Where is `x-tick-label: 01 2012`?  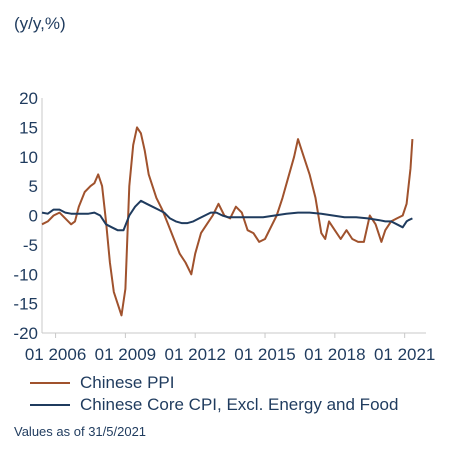 x-tick-label: 01 2012 is located at coordinates (194, 354).